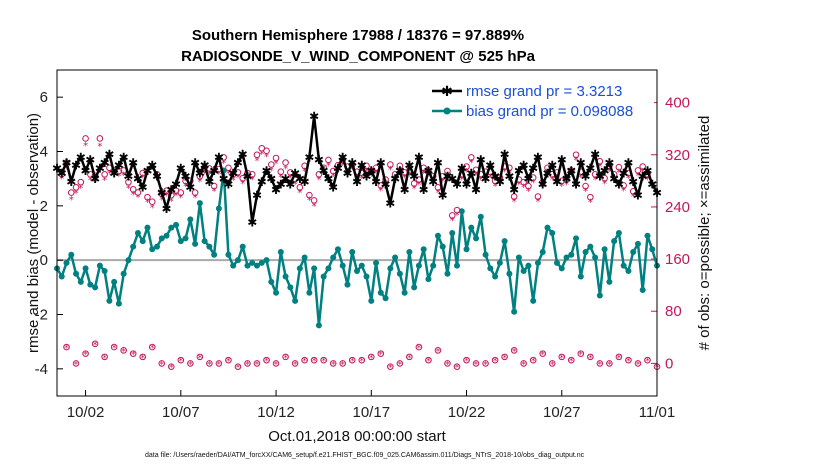 The height and width of the screenshot is (470, 830). I want to click on y-tick-label: 0, so click(44, 260).